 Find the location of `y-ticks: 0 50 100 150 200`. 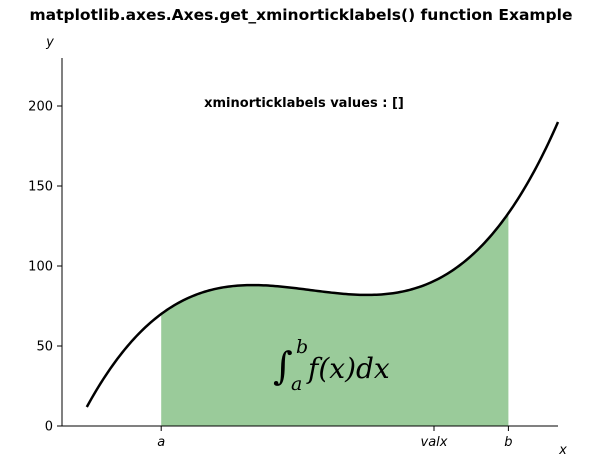

y-ticks: 0 50 100 150 200 is located at coordinates (45, 267).